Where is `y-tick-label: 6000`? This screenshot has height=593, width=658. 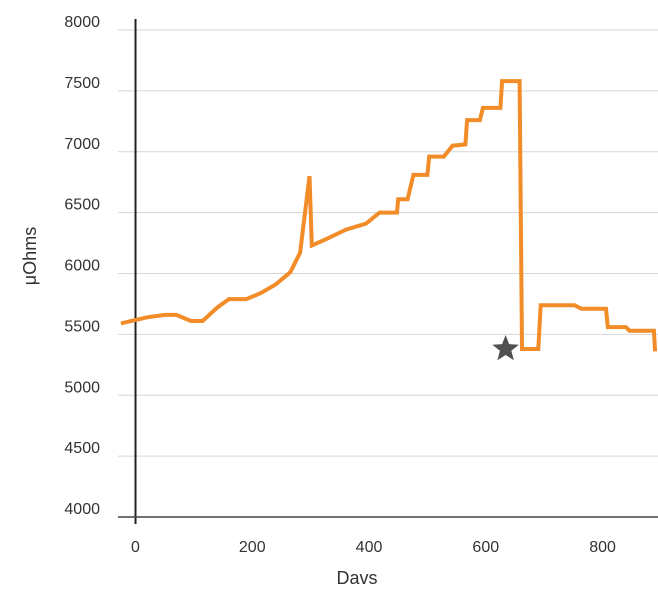
y-tick-label: 6000 is located at coordinates (82, 266).